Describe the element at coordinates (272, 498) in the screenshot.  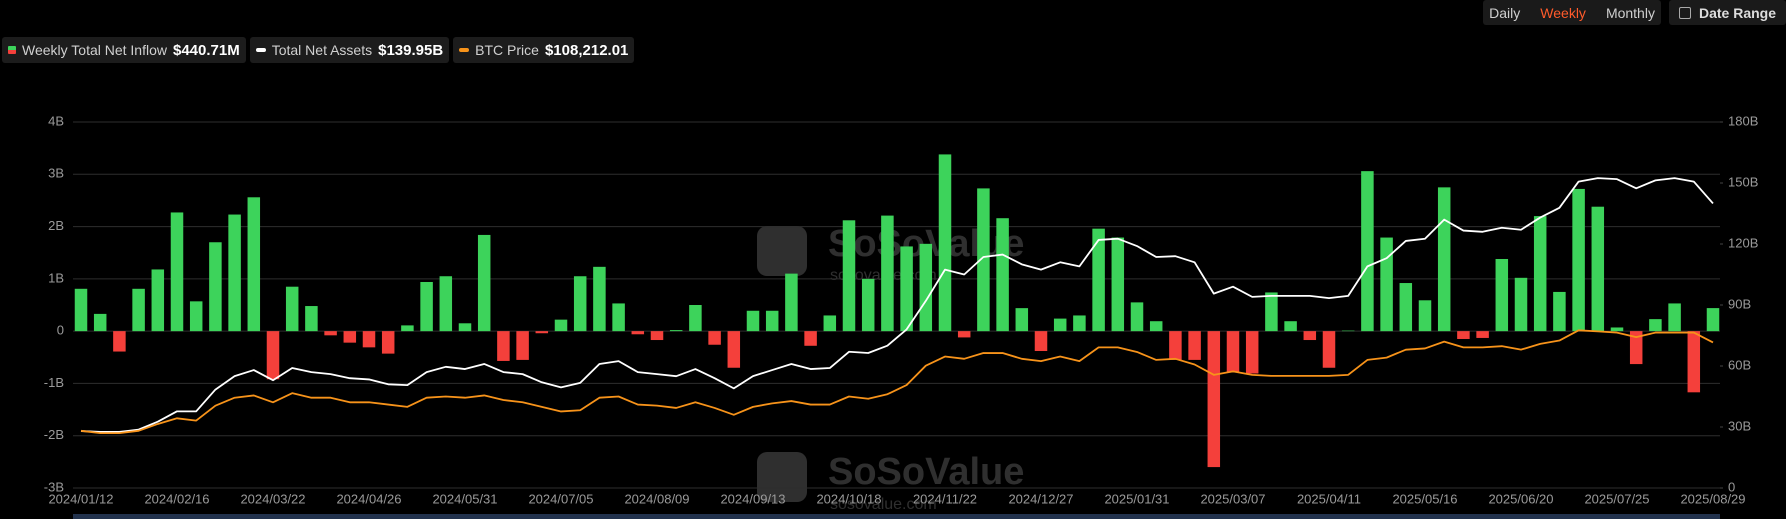
I see `x-tick-label: 2024/03/22` at that location.